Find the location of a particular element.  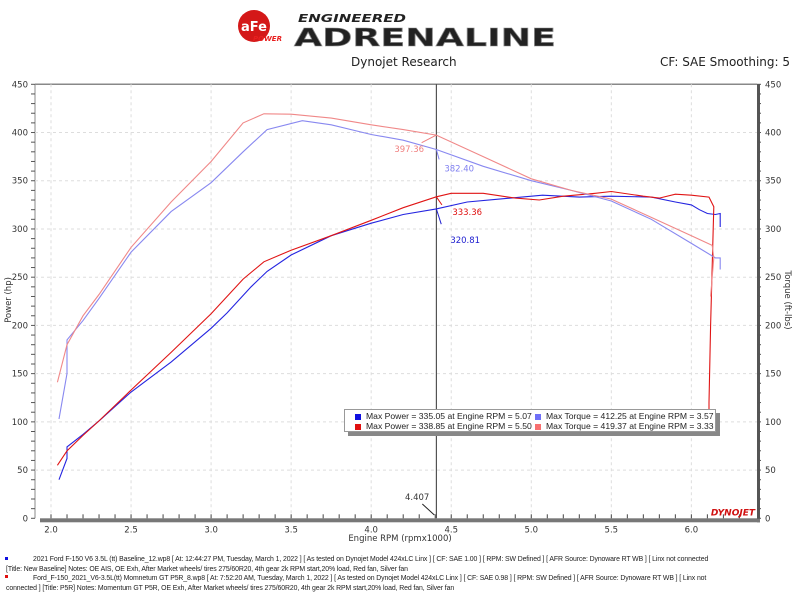

y-tick-label-right: 100 is located at coordinates (773, 423).